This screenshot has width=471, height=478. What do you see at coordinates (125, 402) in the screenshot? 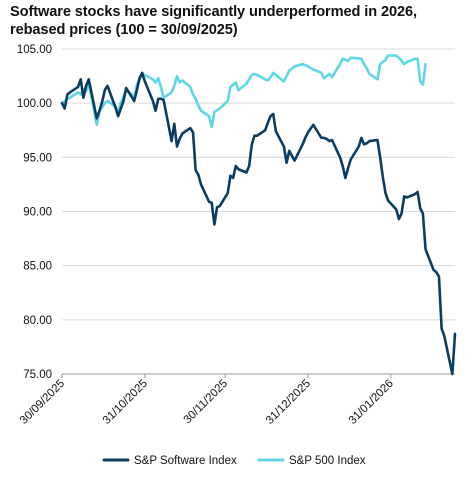
I see `x-tick-label: 31/10/2025` at bounding box center [125, 402].